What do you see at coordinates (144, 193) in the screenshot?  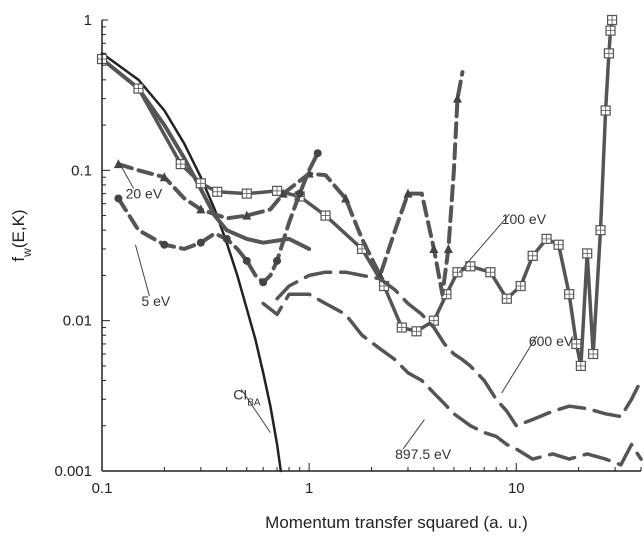 I see `annotation-label: 20 eV` at bounding box center [144, 193].